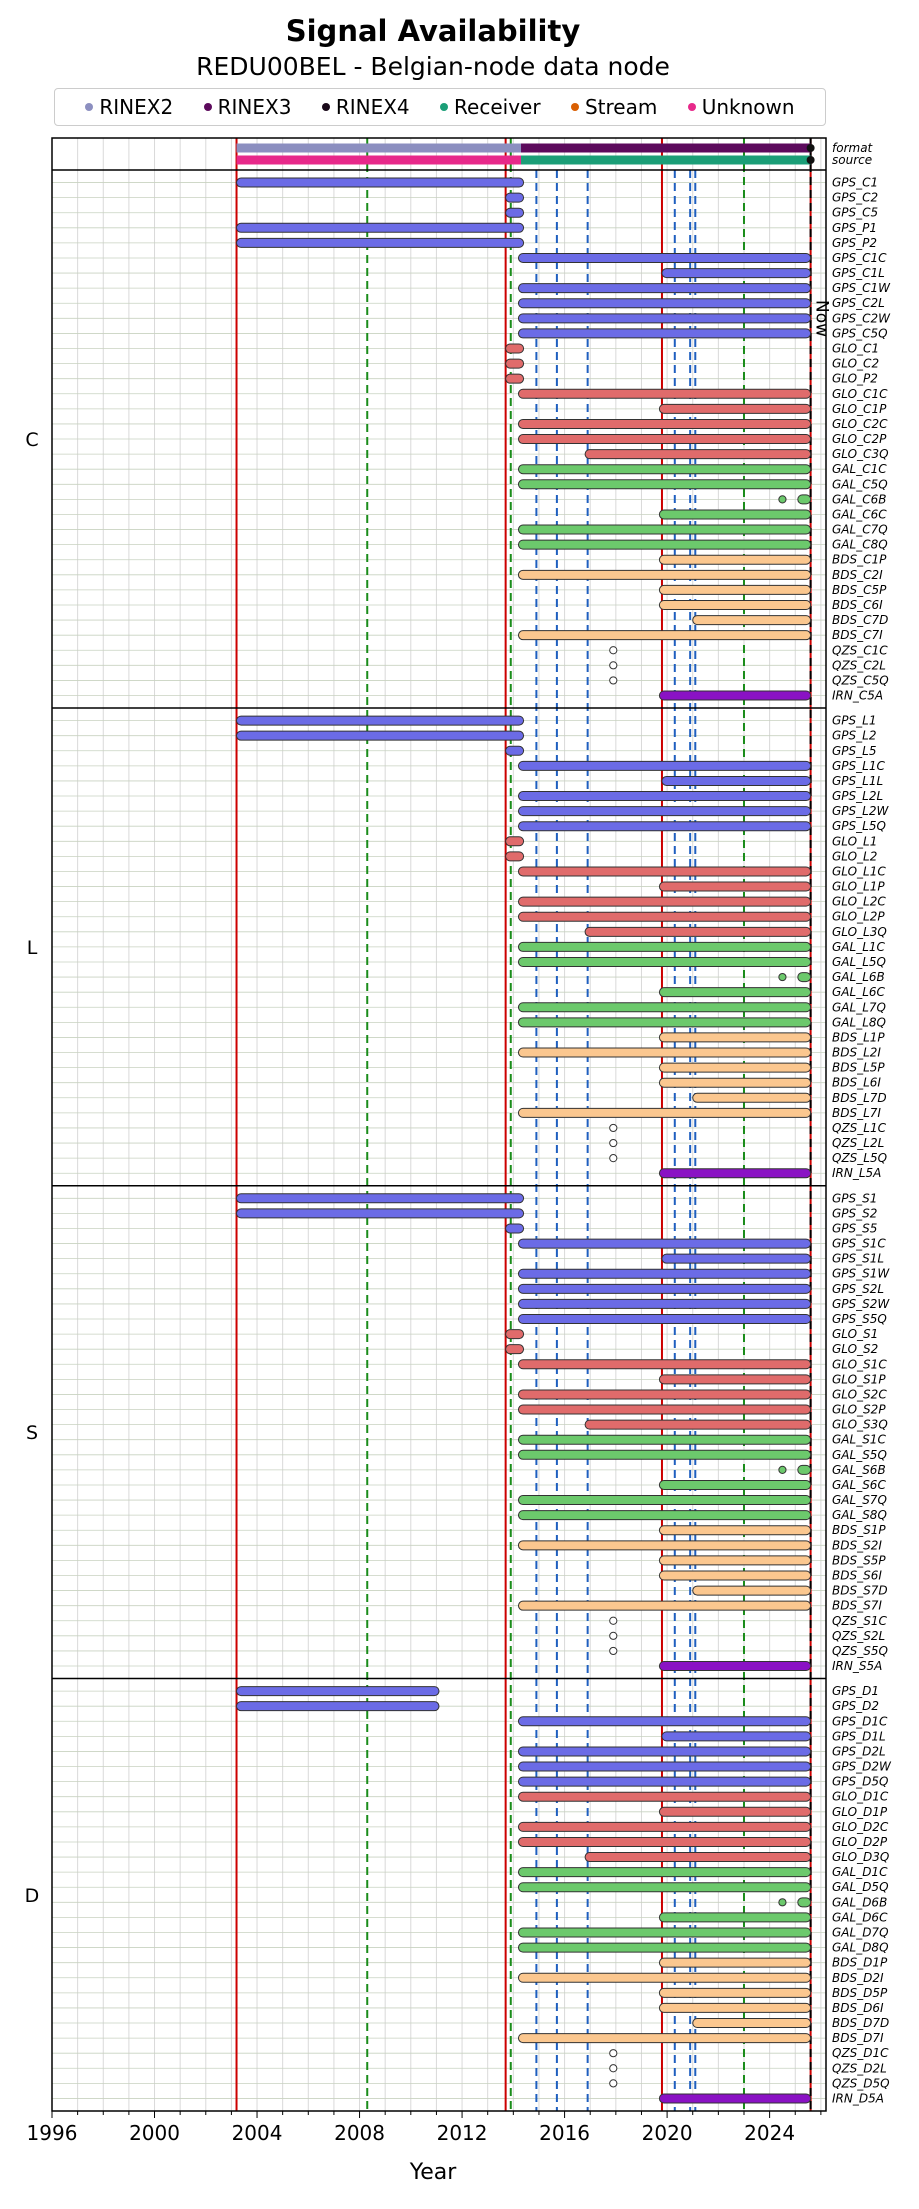 This screenshot has height=2209, width=919. I want to click on signal-label: BDS_S1P, so click(859, 1530).